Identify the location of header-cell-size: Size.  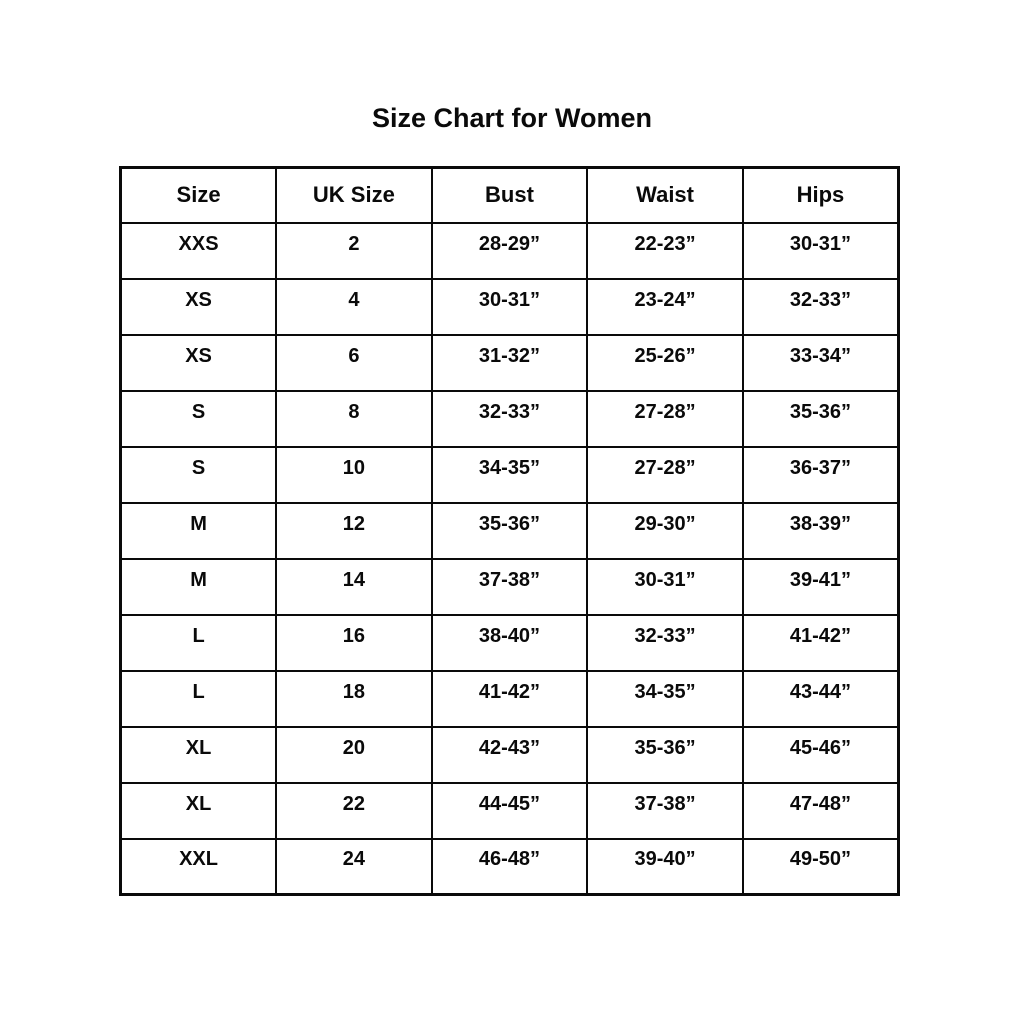
(198, 195).